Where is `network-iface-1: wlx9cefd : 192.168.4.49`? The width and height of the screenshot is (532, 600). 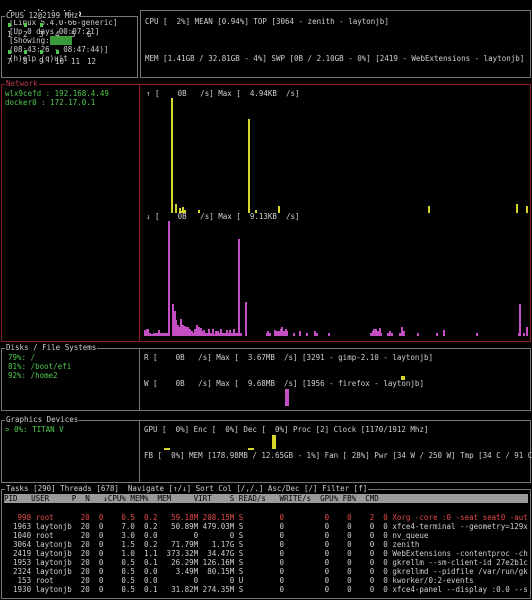
network-iface-1: wlx9cefd : 192.168.4.49 is located at coordinates (57, 93).